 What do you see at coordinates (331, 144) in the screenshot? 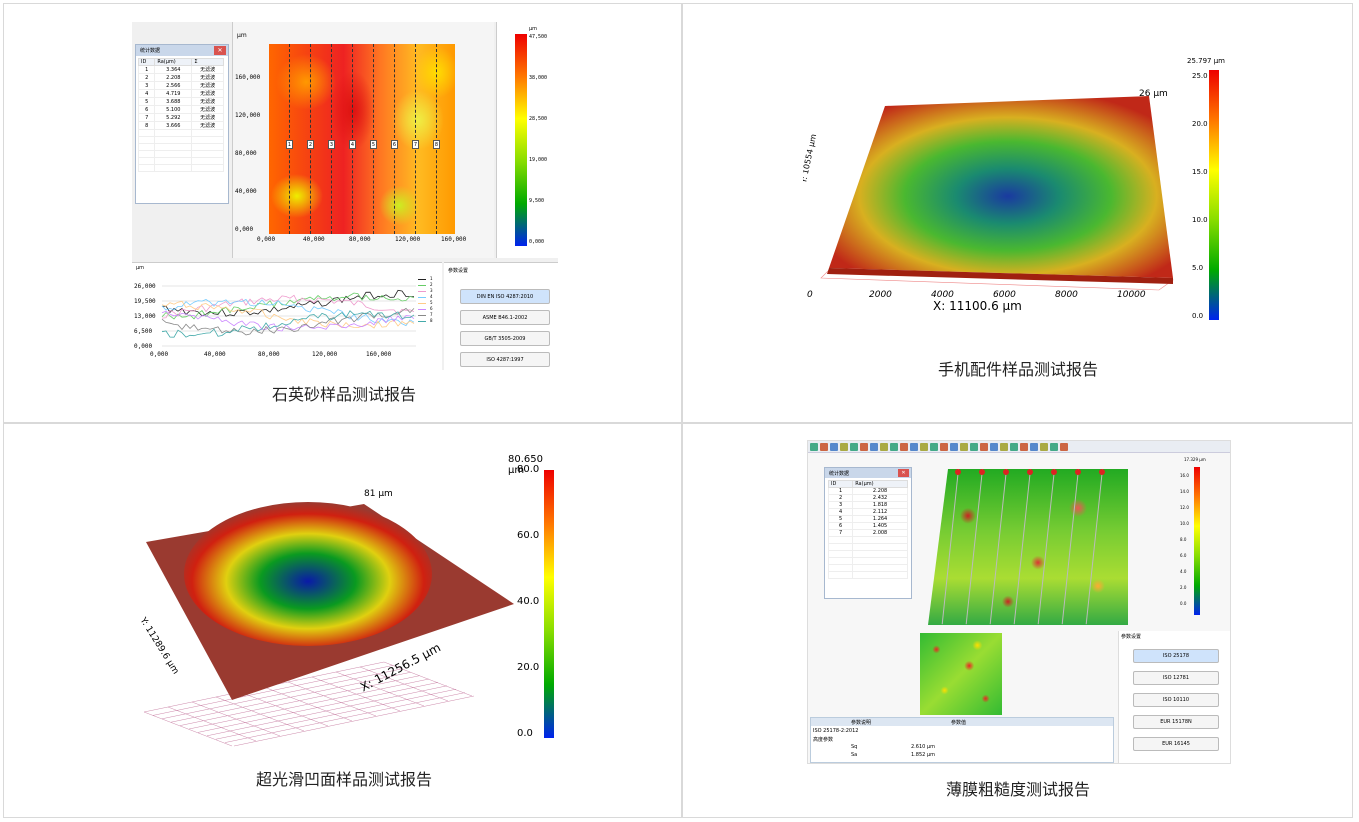
I see `profile-line-label: 3` at bounding box center [331, 144].